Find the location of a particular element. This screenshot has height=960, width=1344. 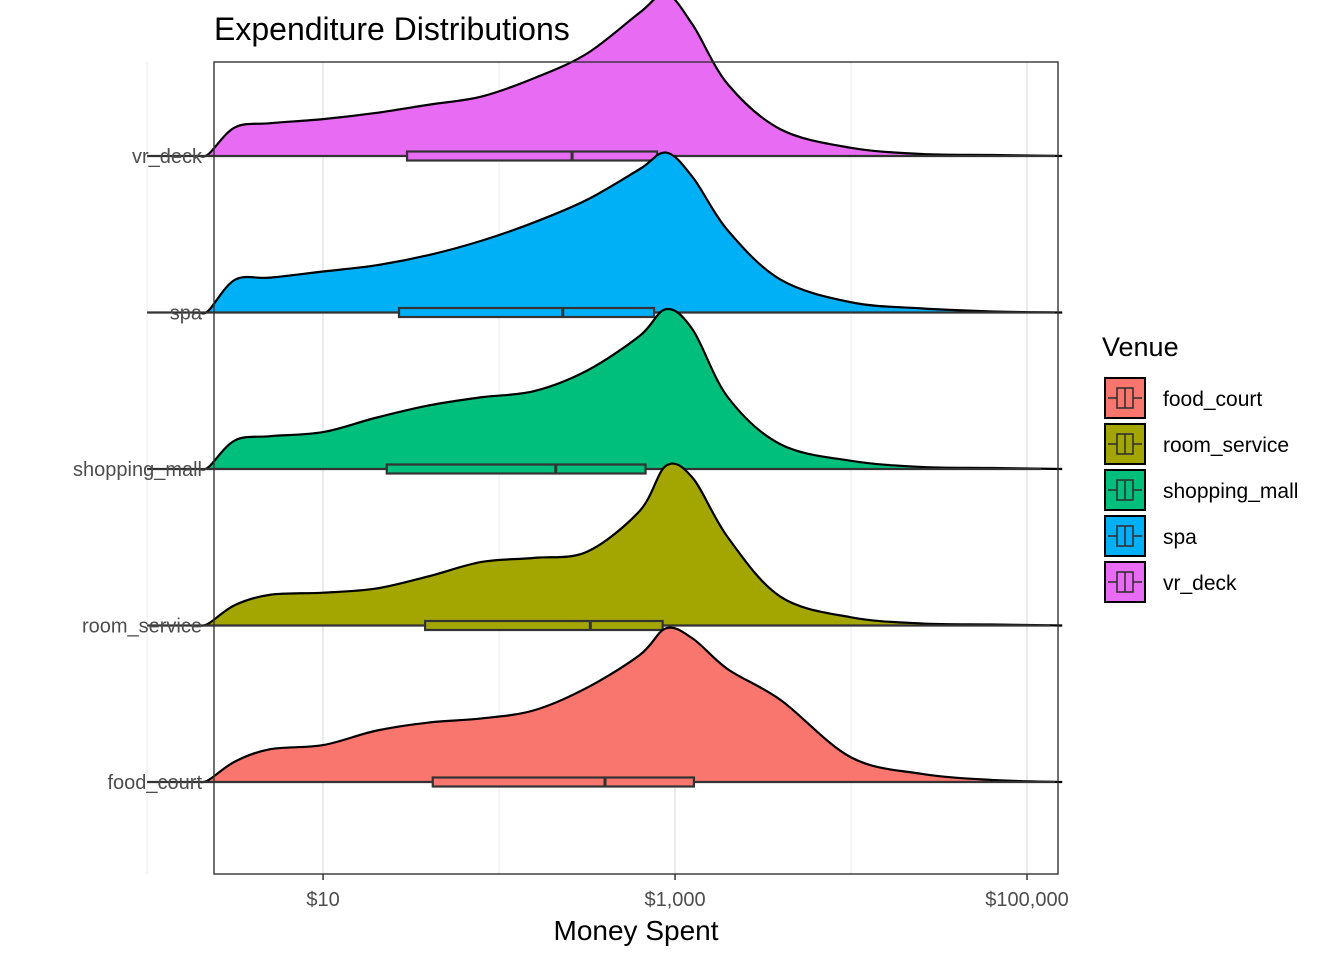

density-fill-shopping_mall is located at coordinates (631, 389).